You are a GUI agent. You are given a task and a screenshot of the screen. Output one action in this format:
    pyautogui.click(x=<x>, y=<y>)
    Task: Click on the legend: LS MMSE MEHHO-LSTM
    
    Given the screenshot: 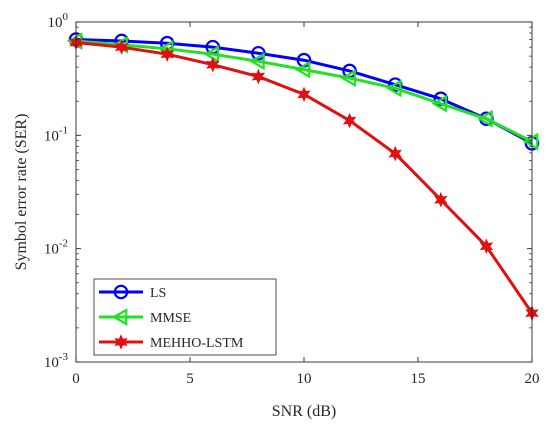 What is the action you would take?
    pyautogui.click(x=185, y=317)
    